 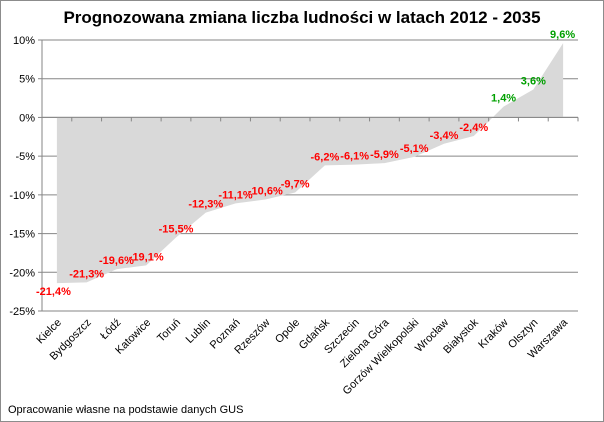 I want to click on x-category-label: Kraków, so click(x=493, y=334).